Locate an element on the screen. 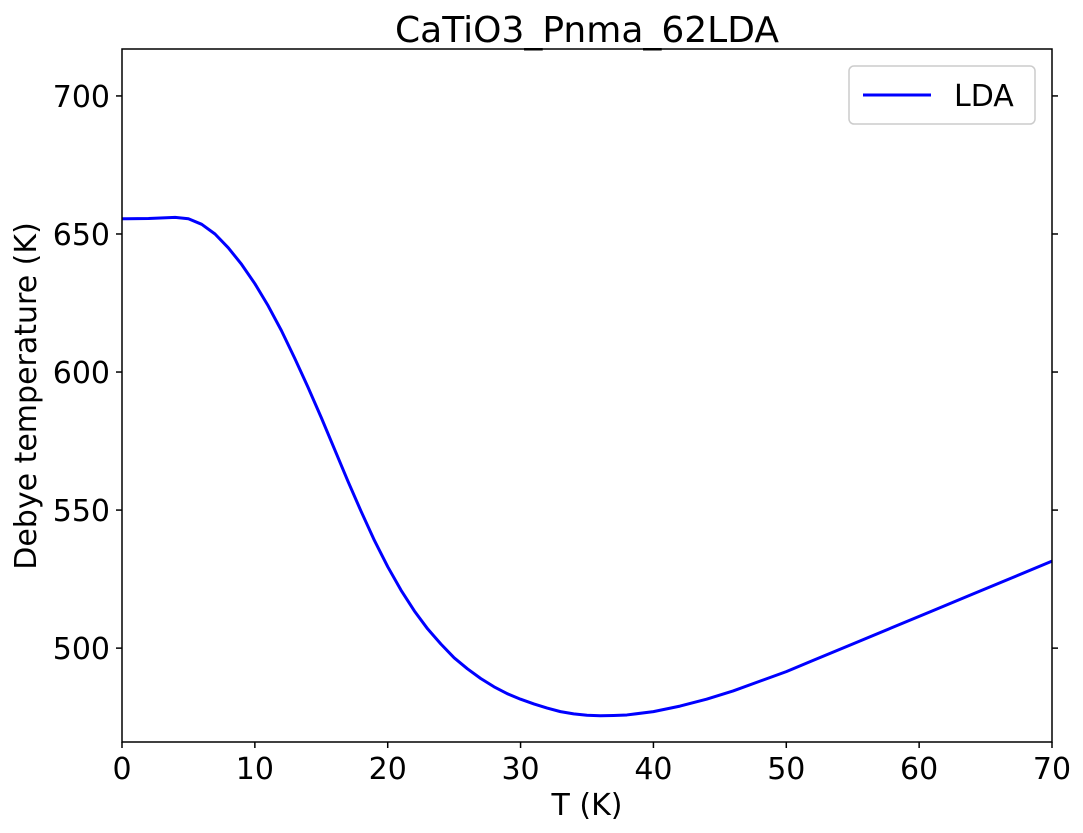 The height and width of the screenshot is (833, 1083). legend-box is located at coordinates (942, 95).